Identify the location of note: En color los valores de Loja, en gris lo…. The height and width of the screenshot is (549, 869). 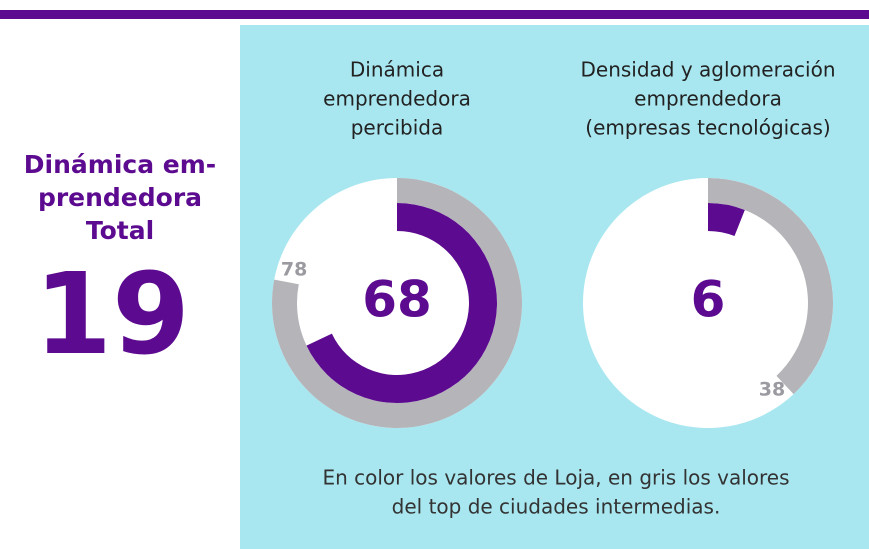
(555, 478).